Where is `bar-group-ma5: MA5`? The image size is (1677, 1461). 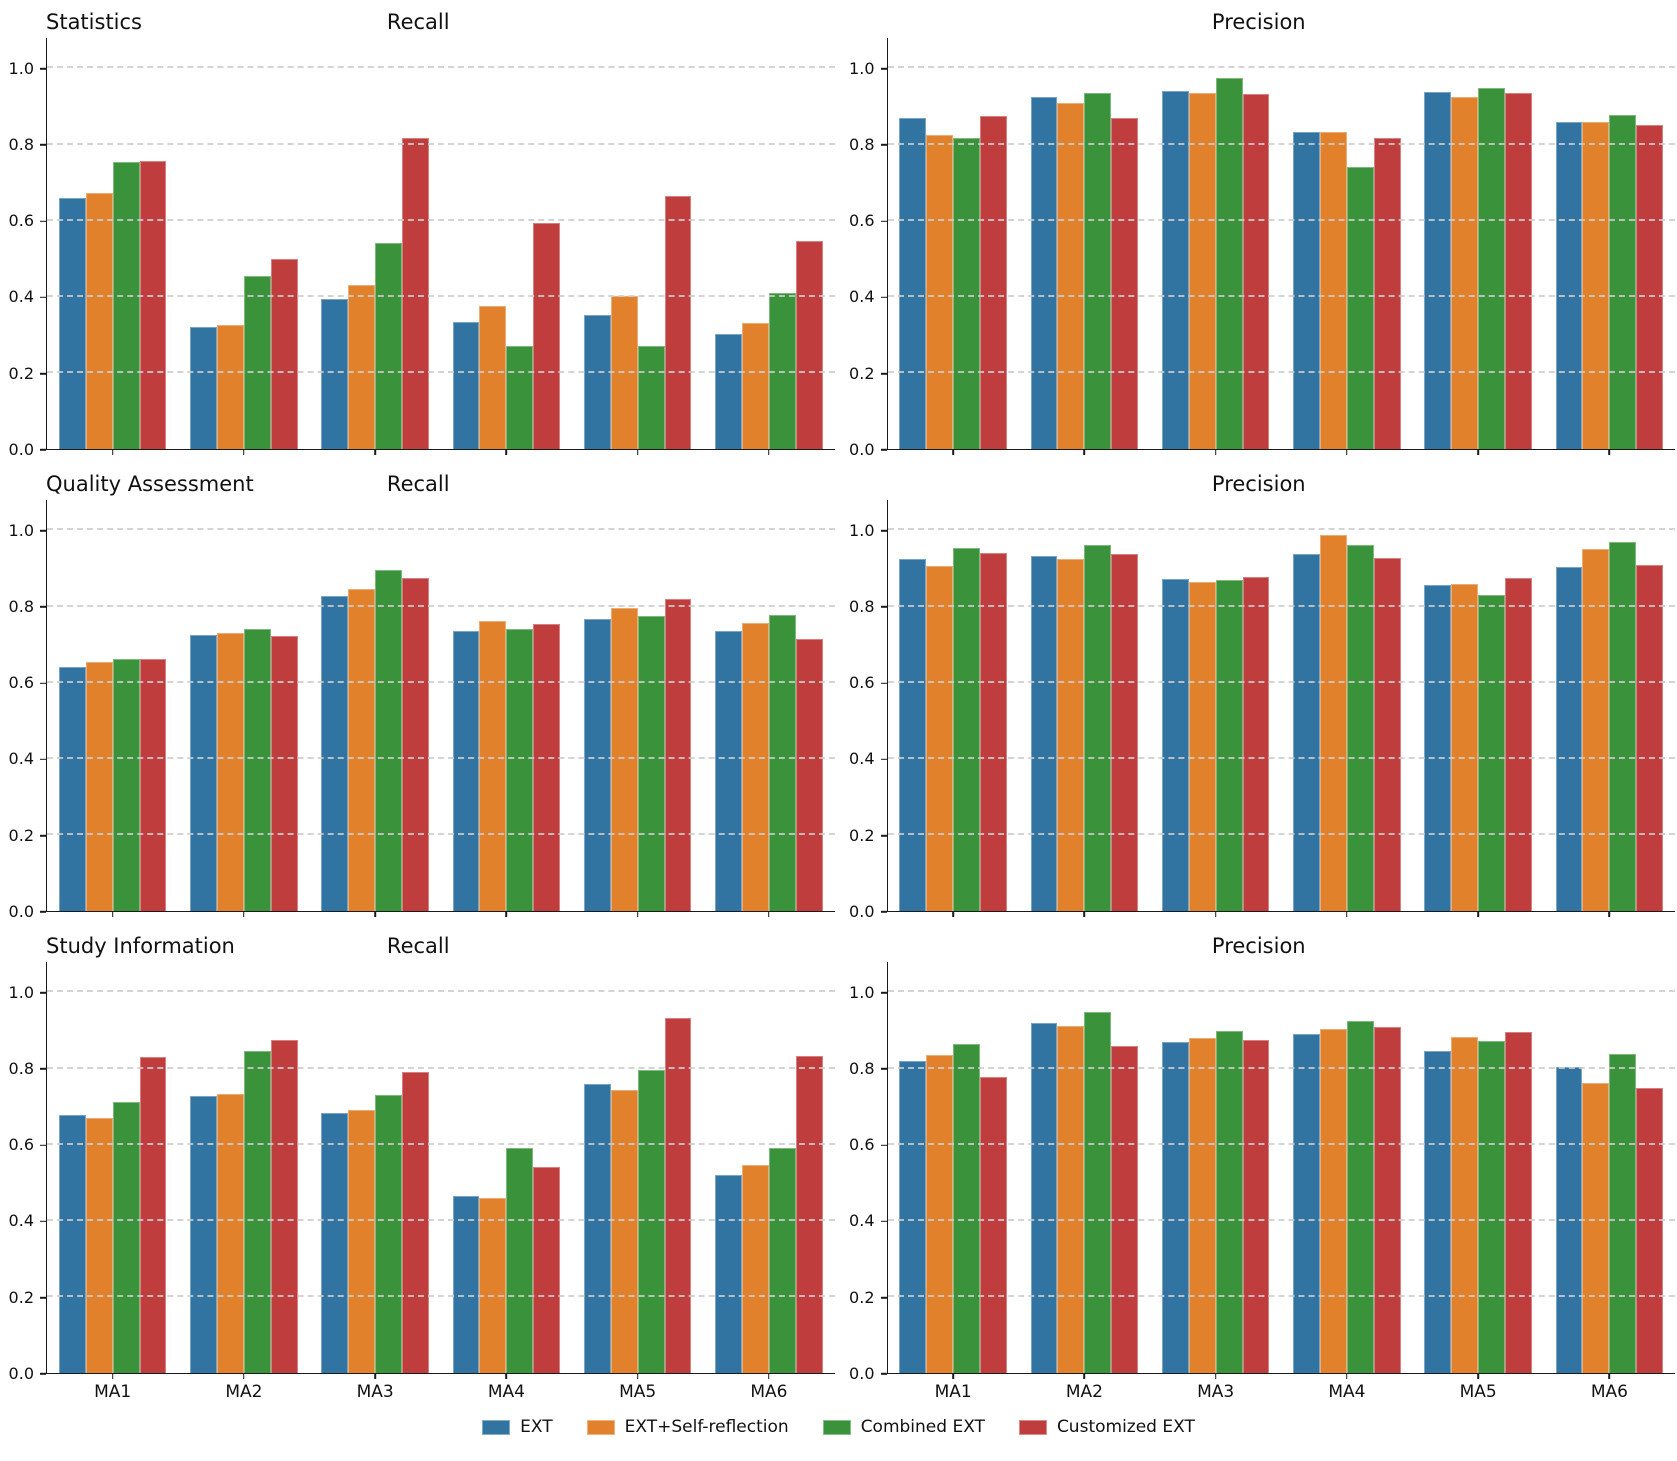 bar-group-ma5: MA5 is located at coordinates (637, 1182).